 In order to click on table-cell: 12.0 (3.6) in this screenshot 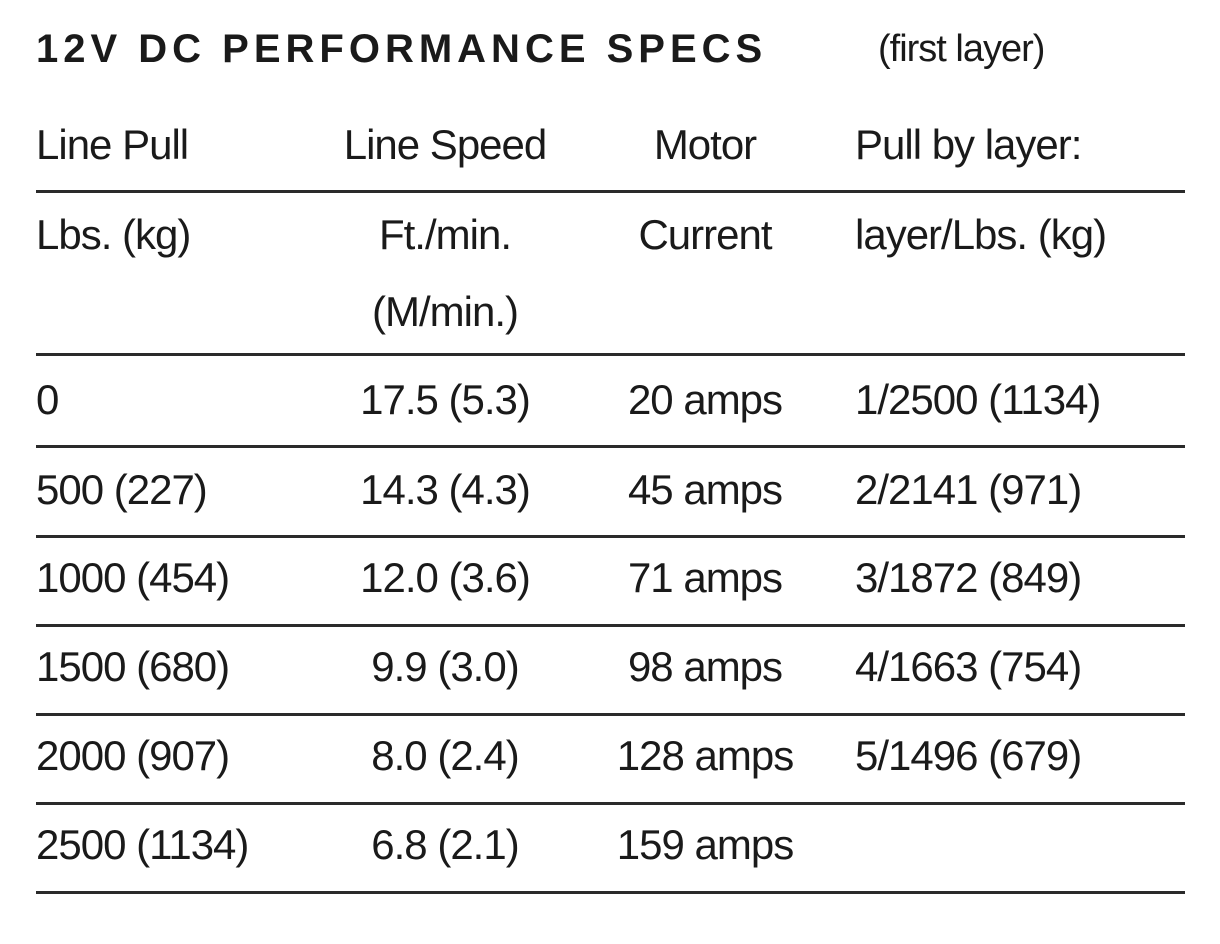, I will do `click(445, 577)`.